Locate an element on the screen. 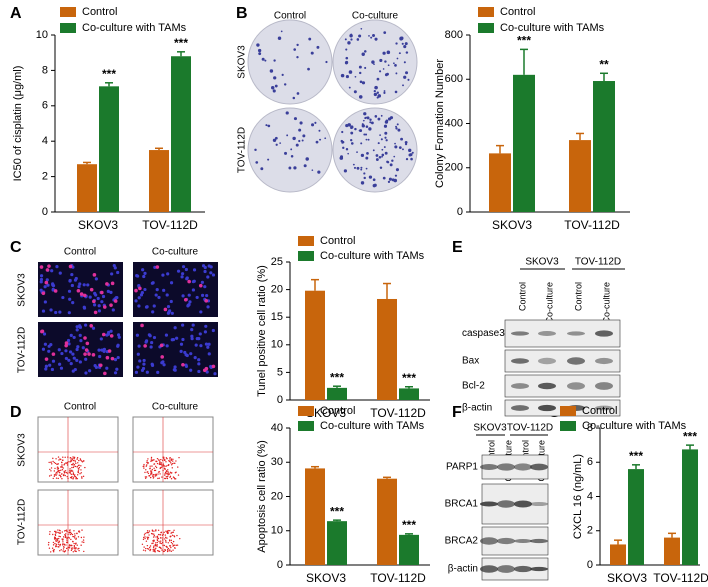 The width and height of the screenshot is (708, 587). group-label: TOV-112D is located at coordinates (598, 262).